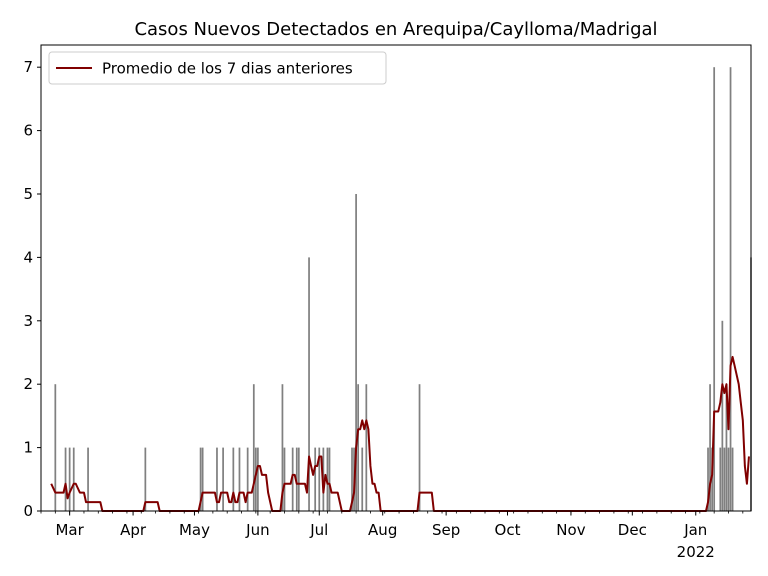  What do you see at coordinates (508, 530) in the screenshot?
I see `x-tick-label: Oct` at bounding box center [508, 530].